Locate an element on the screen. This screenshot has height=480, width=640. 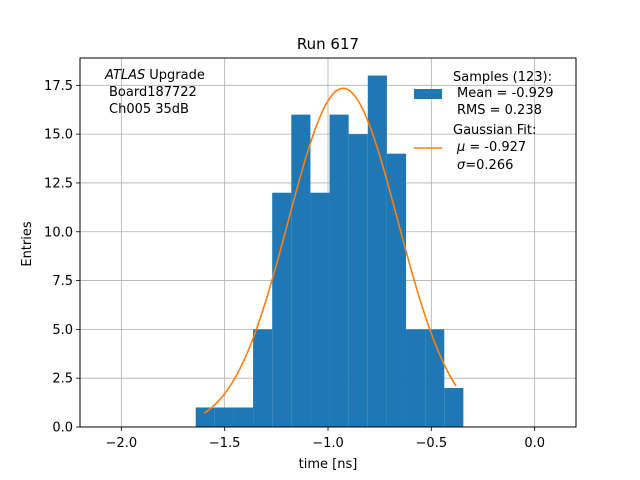
x-axis-ticks: −2.0 −1.5 −1.0 −0.5 0.0 is located at coordinates (325, 439).